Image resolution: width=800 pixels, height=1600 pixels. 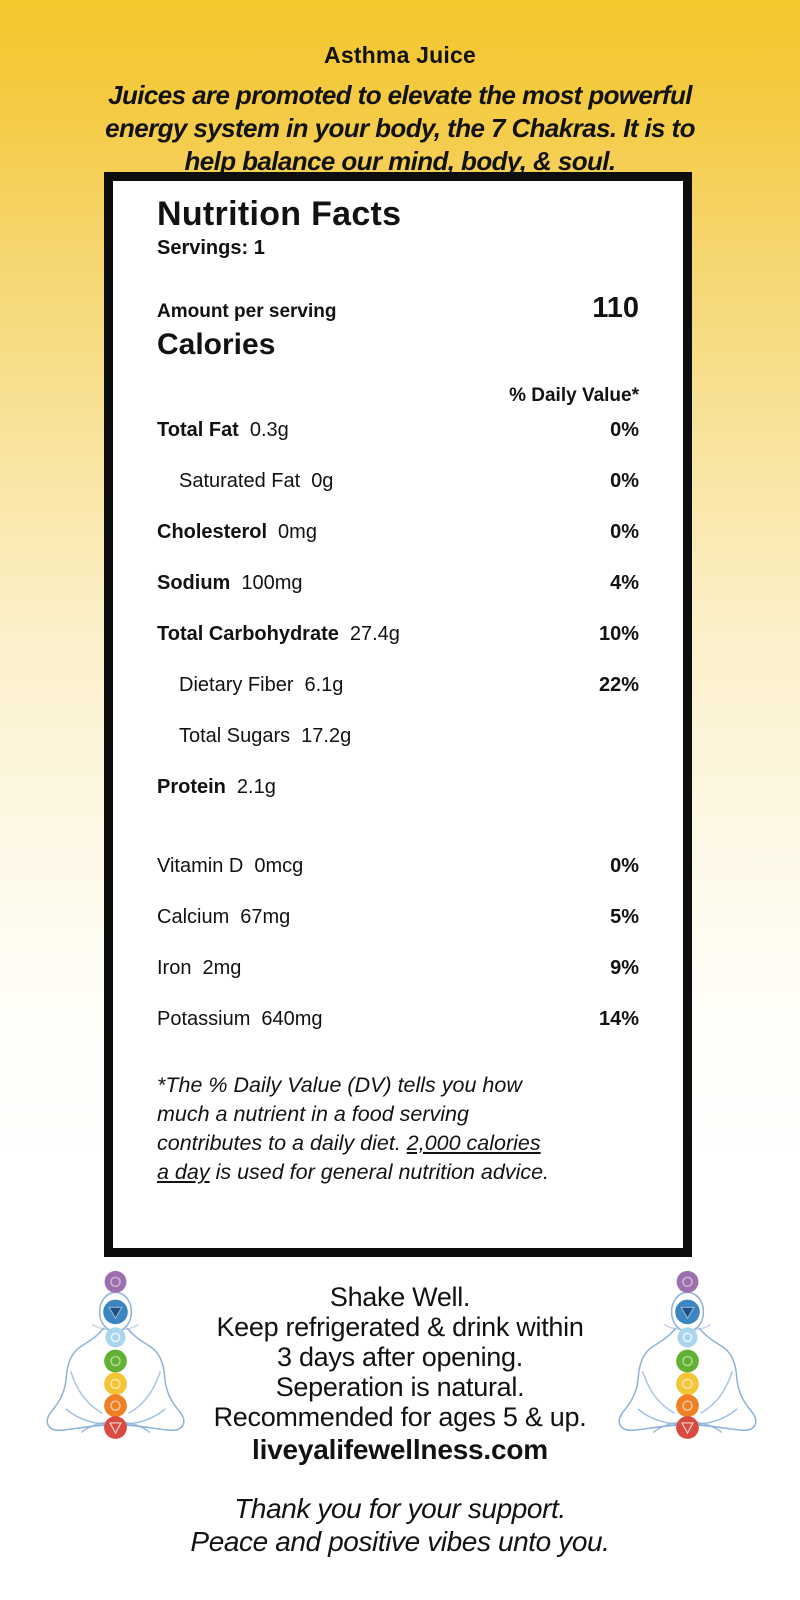 What do you see at coordinates (398, 308) in the screenshot?
I see `amount-per-serving-row: Amount per serving 110` at bounding box center [398, 308].